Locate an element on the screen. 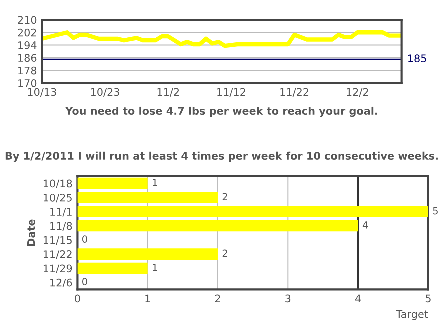  y-tick-label: 170 is located at coordinates (27, 83).